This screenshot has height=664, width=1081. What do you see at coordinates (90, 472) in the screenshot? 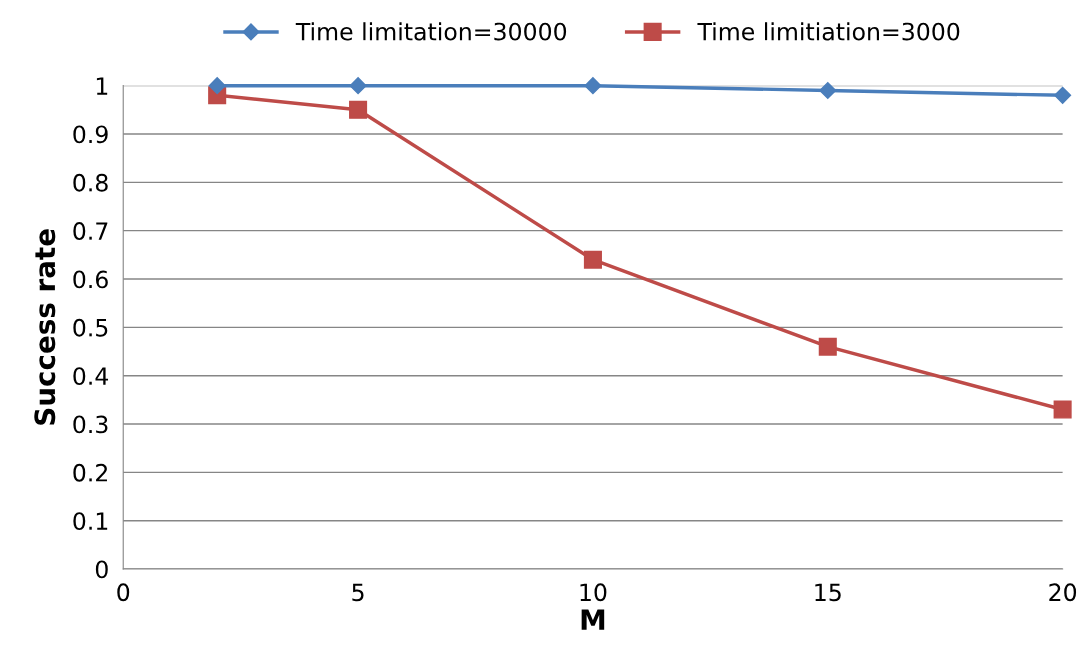
I see `y-tick-label: 0.2` at bounding box center [90, 472].